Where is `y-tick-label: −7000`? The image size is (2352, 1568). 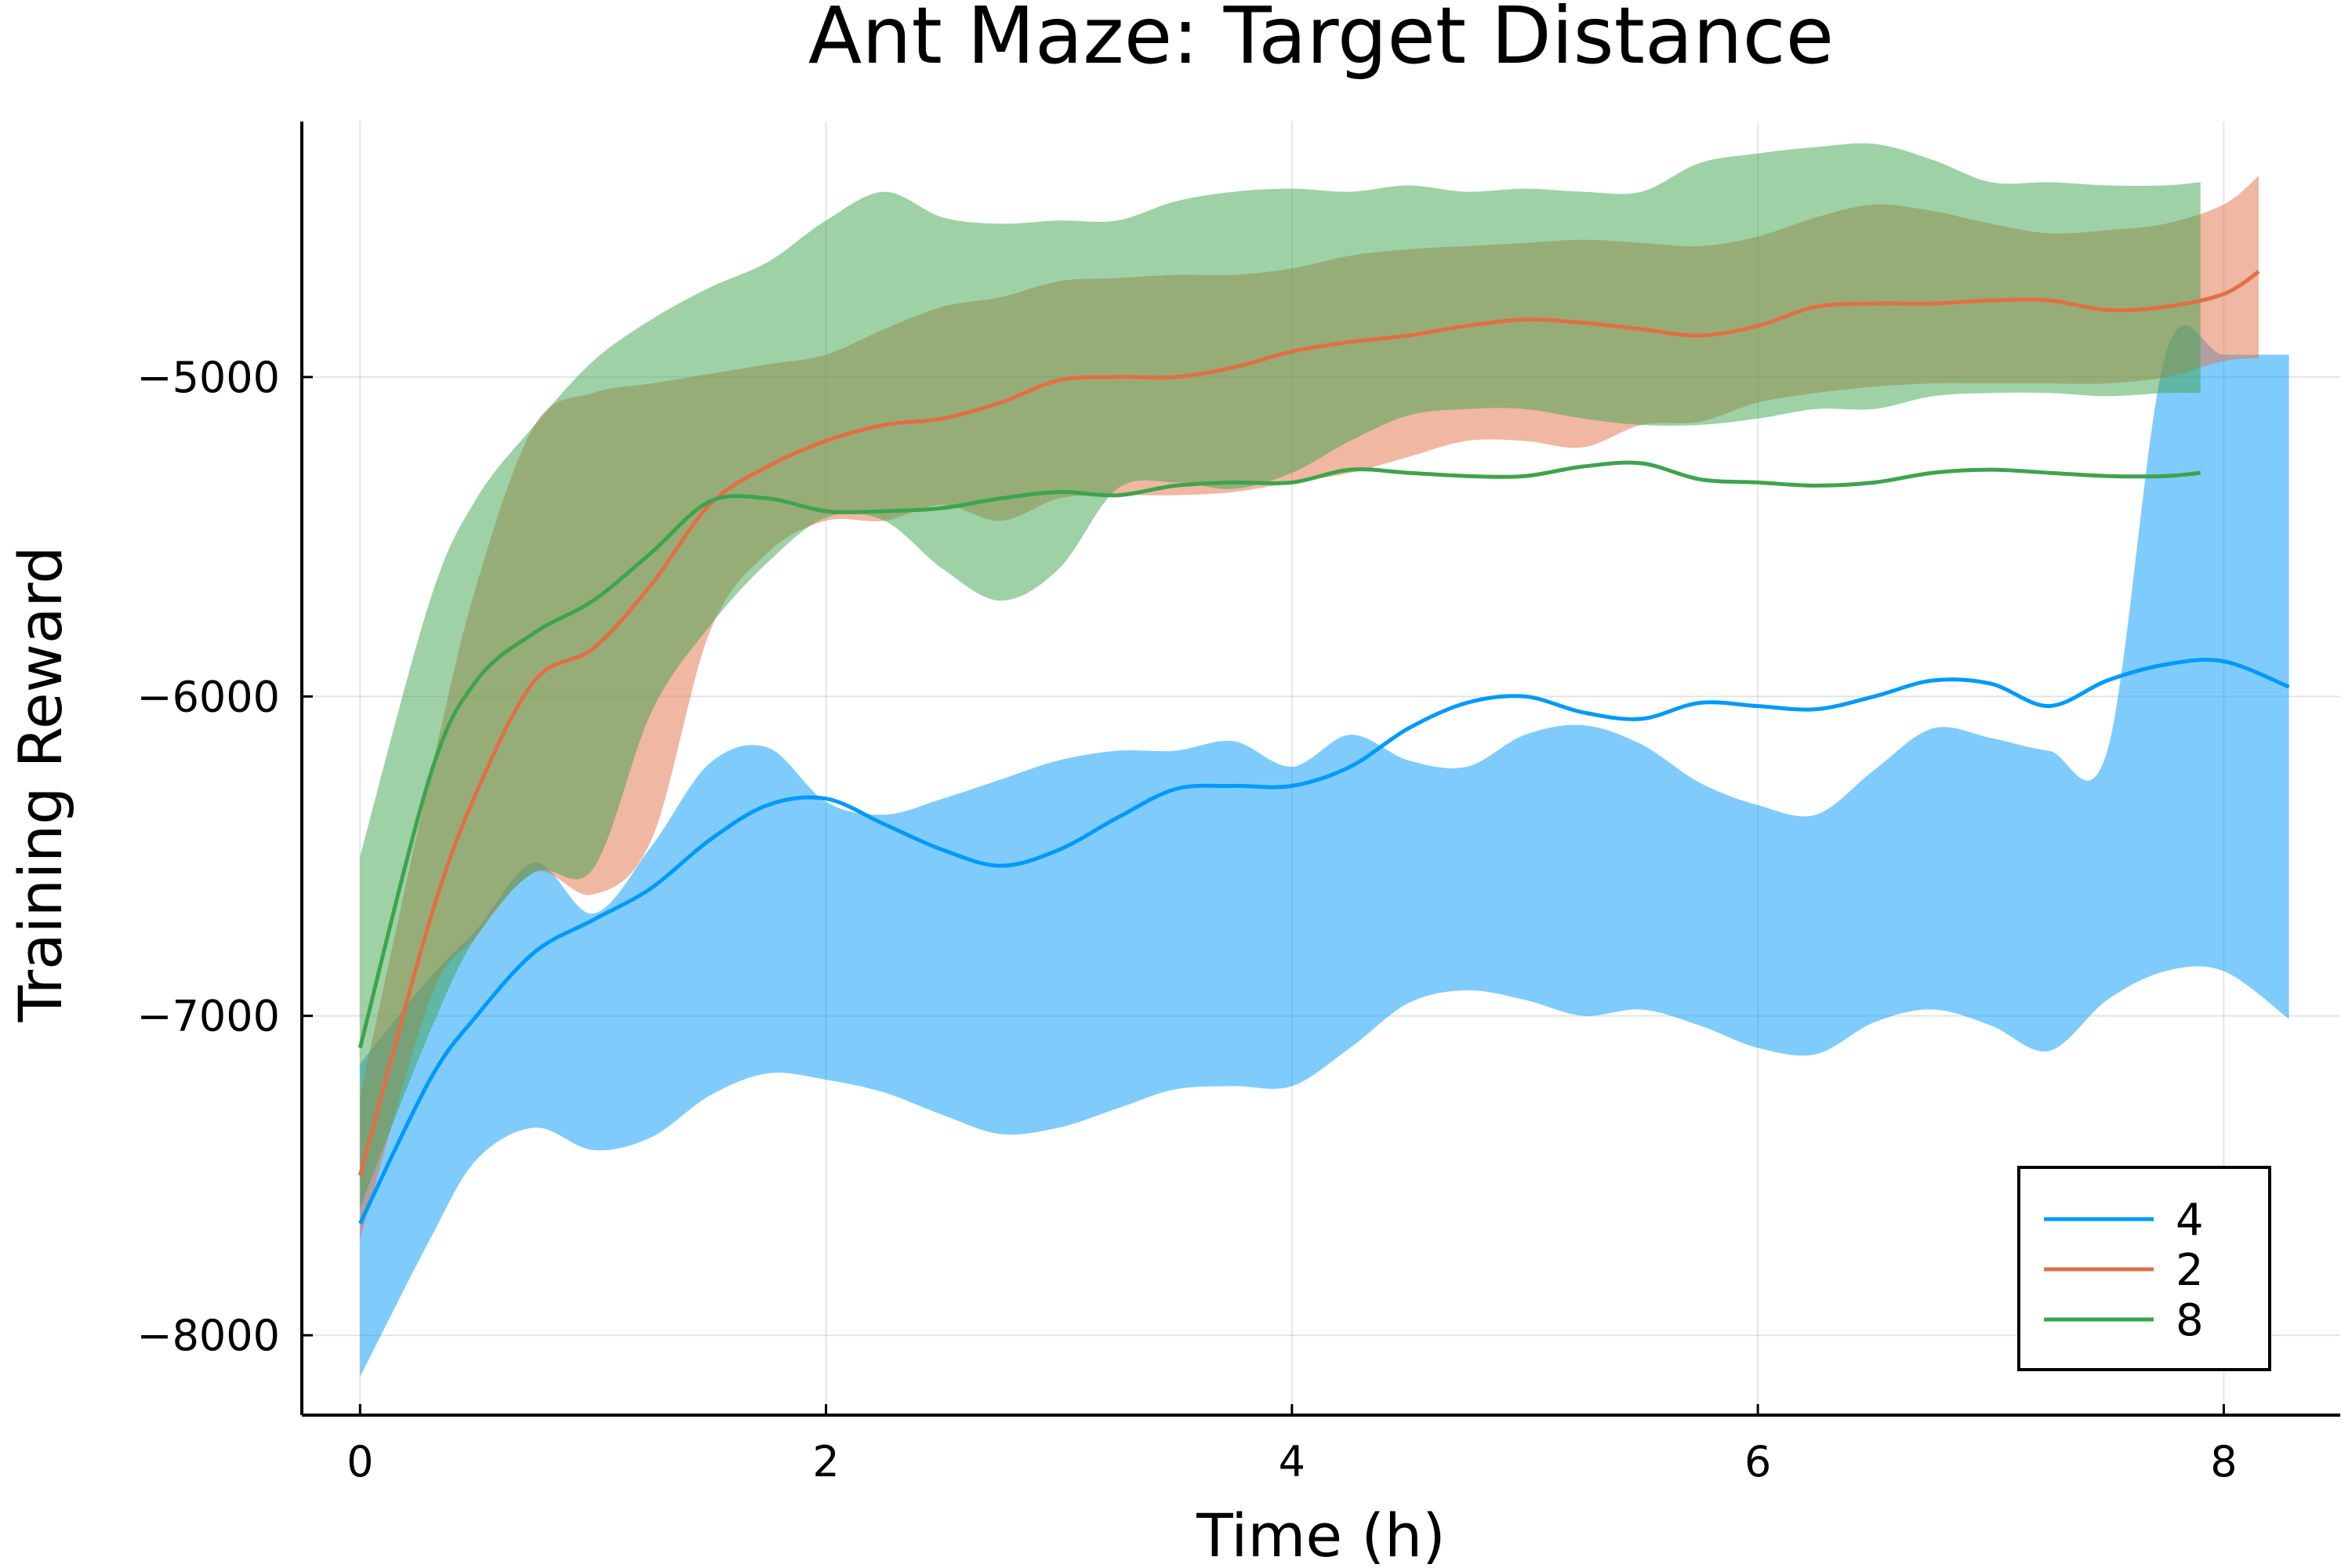
y-tick-label: −7000 is located at coordinates (208, 1016).